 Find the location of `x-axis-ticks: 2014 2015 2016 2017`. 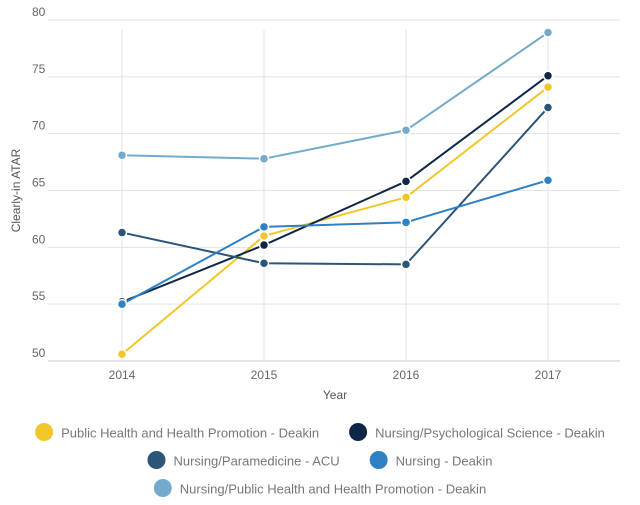

x-axis-ticks: 2014 2015 2016 2017 is located at coordinates (335, 375).